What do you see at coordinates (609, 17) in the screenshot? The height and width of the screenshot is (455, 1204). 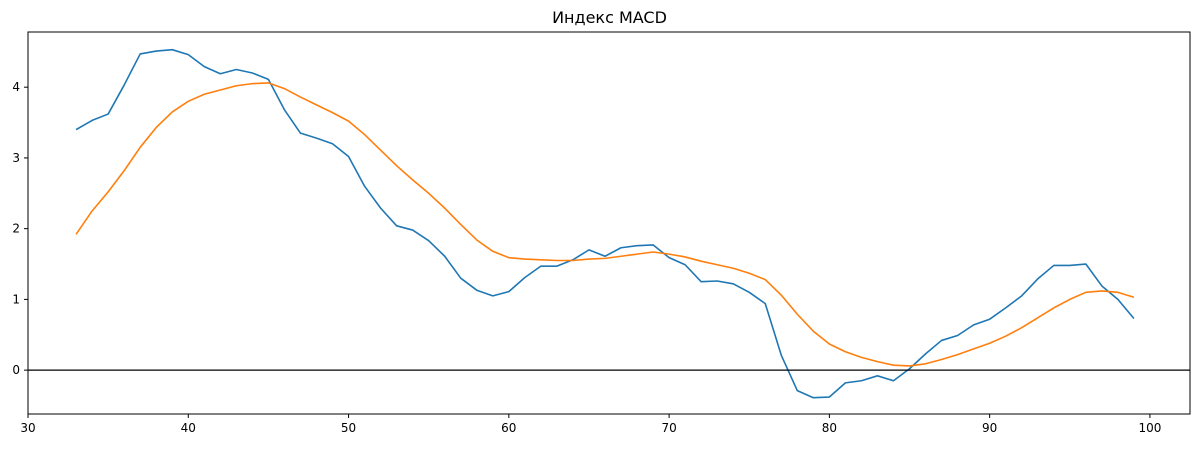 I see `chart-title: Индекс MACD` at bounding box center [609, 17].